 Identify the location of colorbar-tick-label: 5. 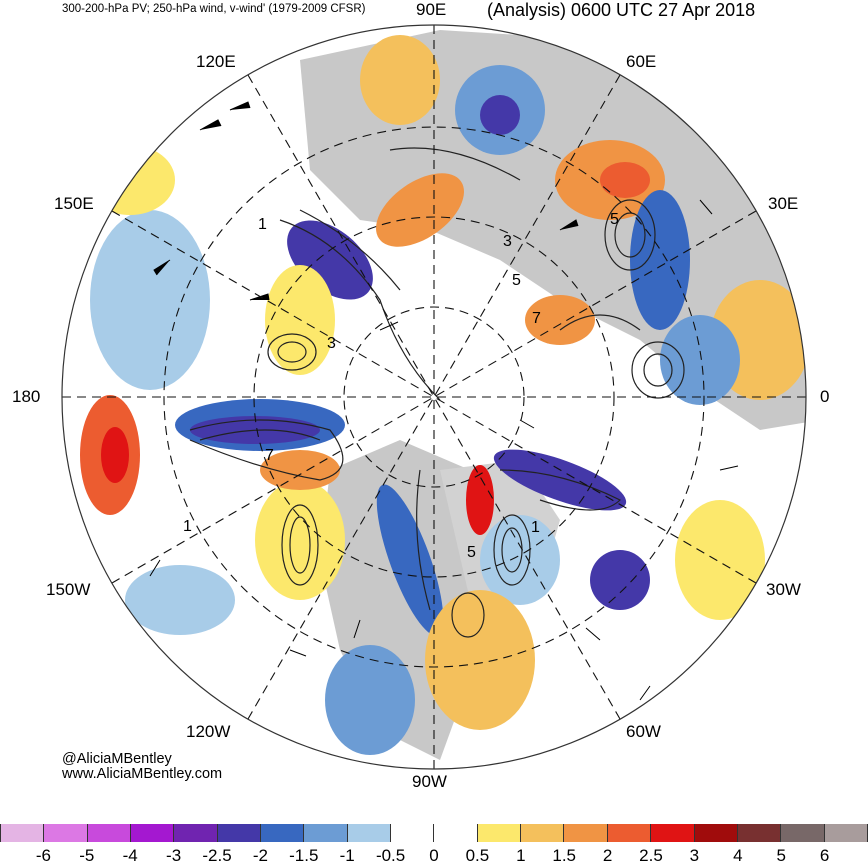
(781, 855).